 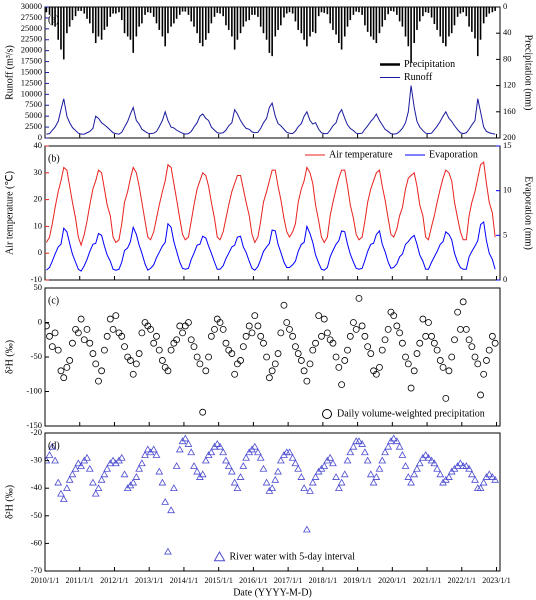 What do you see at coordinates (31, 61) in the screenshot?
I see `y-tick-label: 17500` at bounding box center [31, 61].